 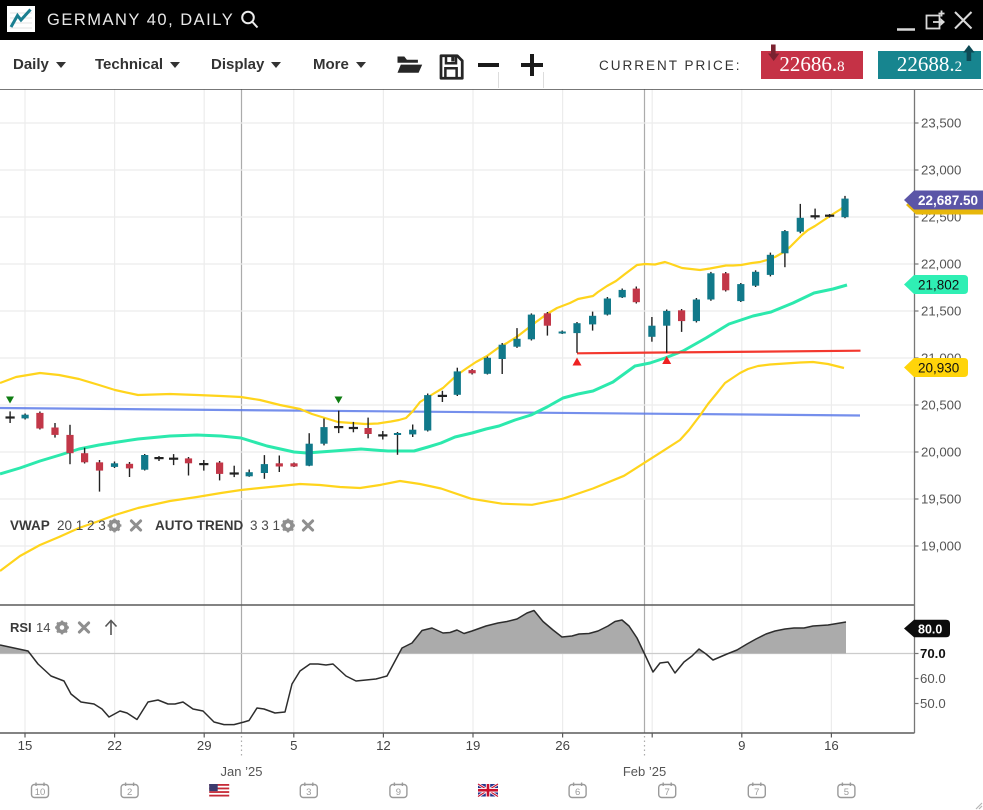 I want to click on svg-text: 80.0, so click(x=930, y=629).